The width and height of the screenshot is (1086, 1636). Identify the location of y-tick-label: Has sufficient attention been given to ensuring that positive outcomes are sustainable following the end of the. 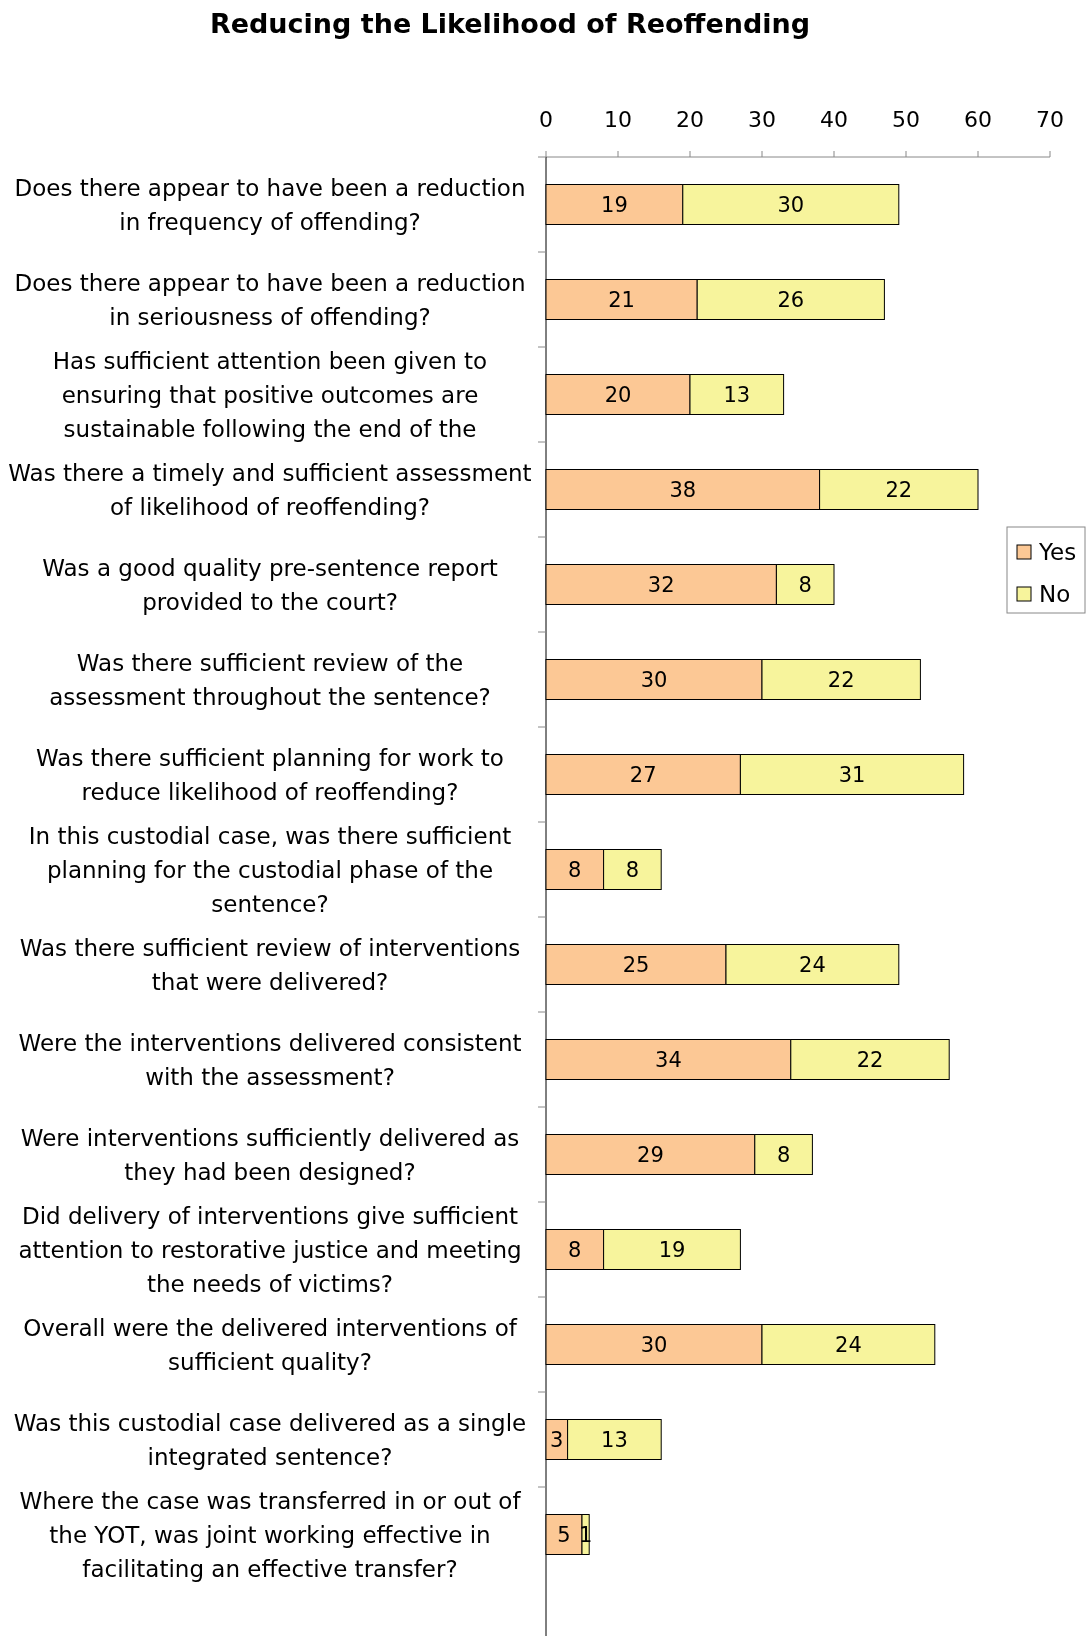
(270, 394).